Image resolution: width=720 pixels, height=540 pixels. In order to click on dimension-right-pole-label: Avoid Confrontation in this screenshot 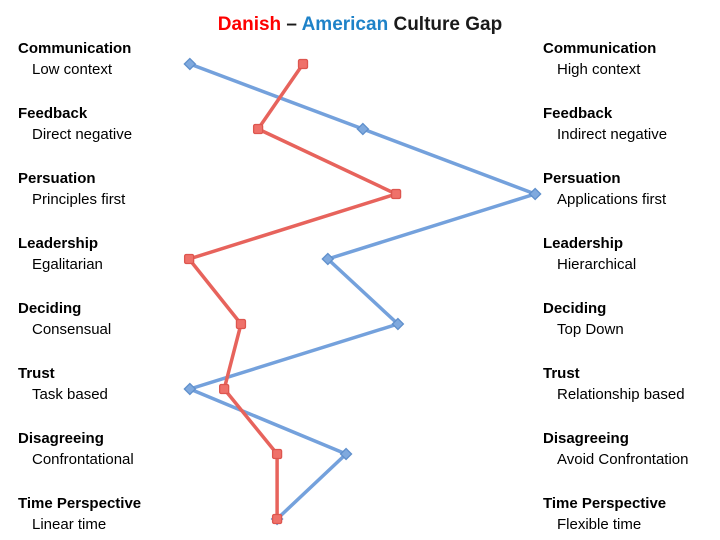, I will do `click(623, 459)`.